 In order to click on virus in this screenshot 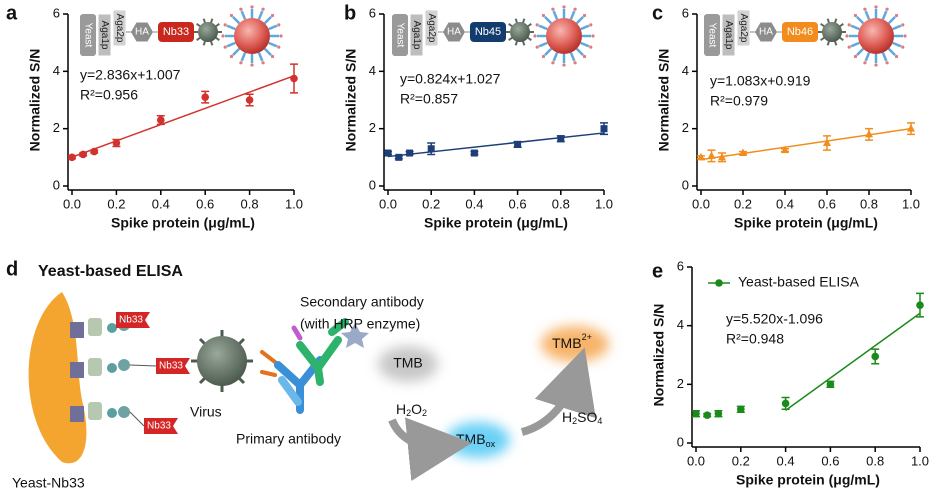, I will do `click(208, 32)`.